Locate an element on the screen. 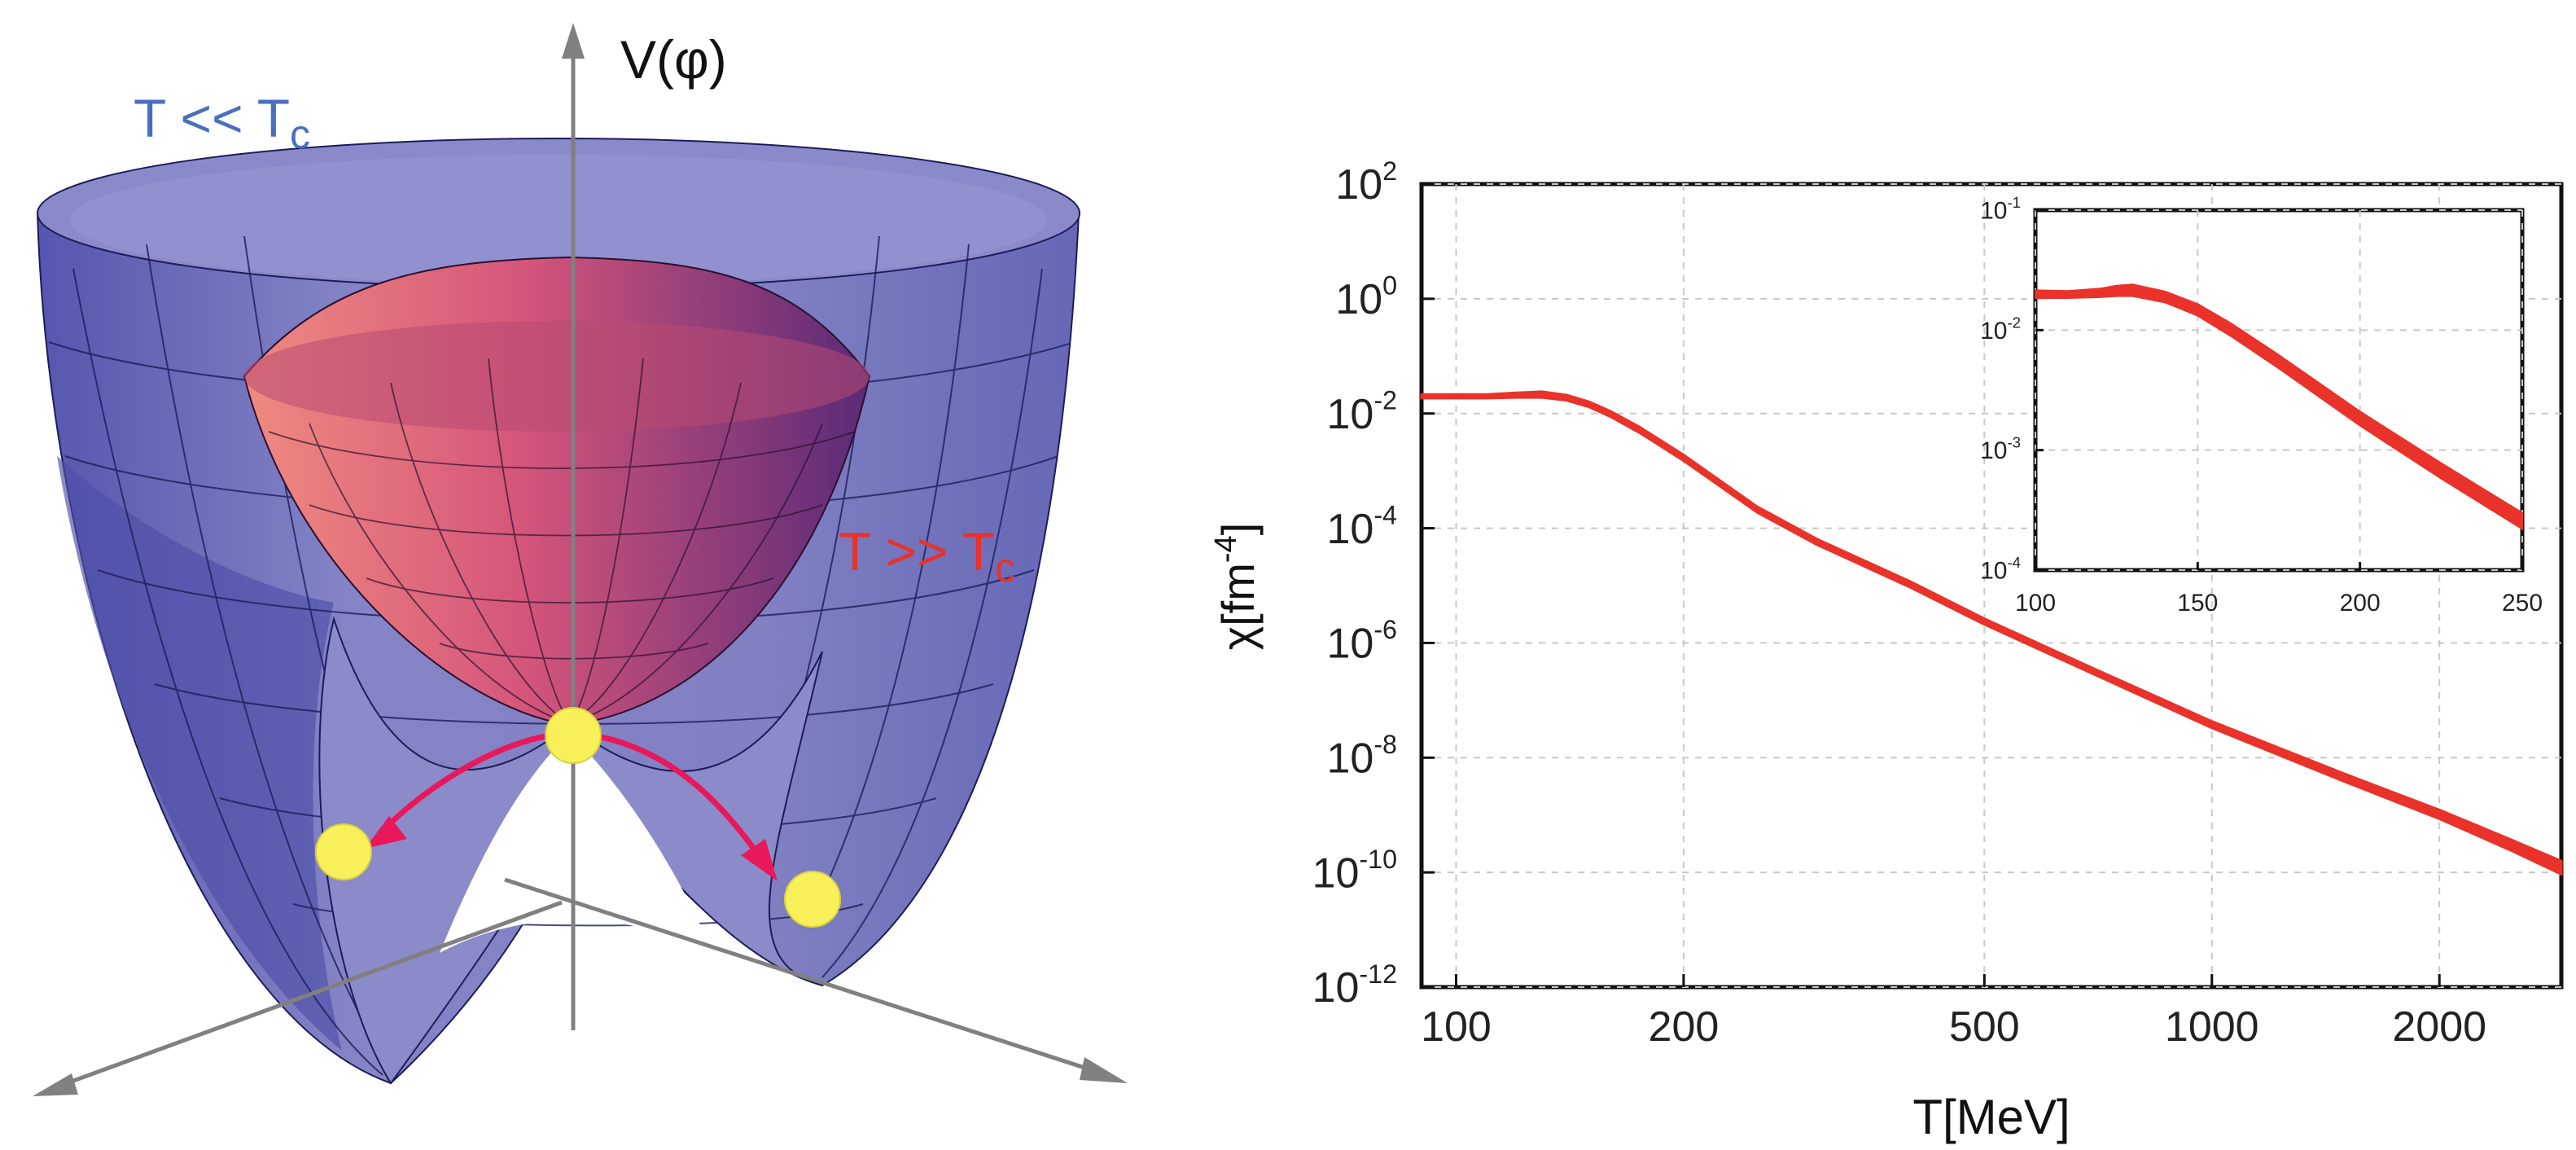 Image resolution: width=2576 pixels, height=1150 pixels. ball-right is located at coordinates (812, 900).